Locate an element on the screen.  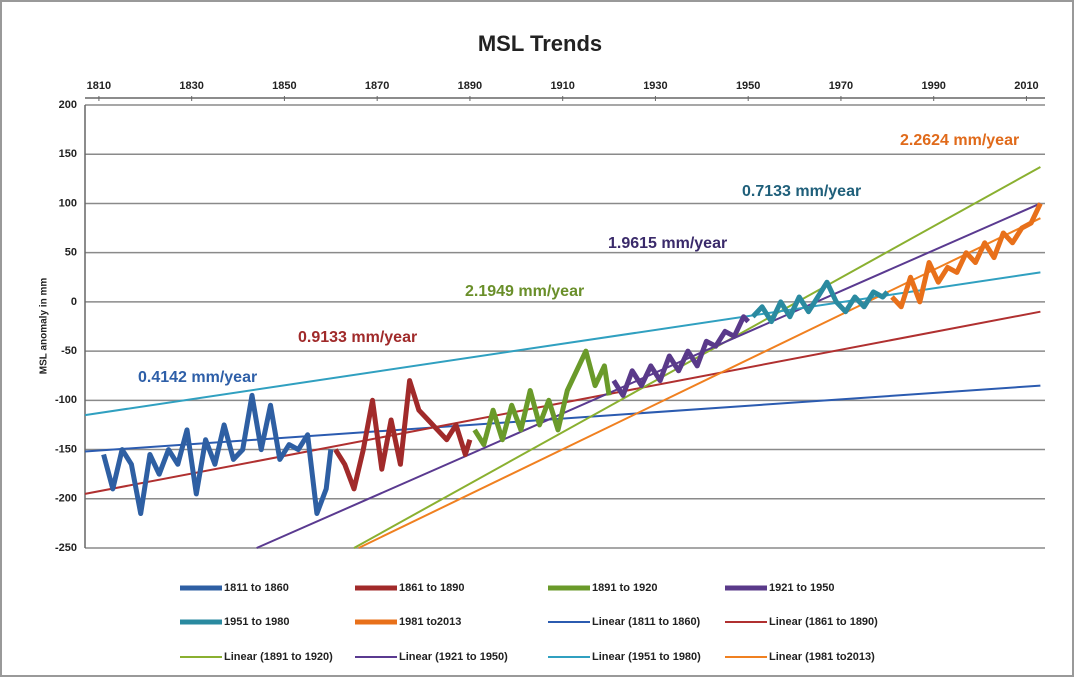
x-tick-label: 1910 is located at coordinates (562, 86).